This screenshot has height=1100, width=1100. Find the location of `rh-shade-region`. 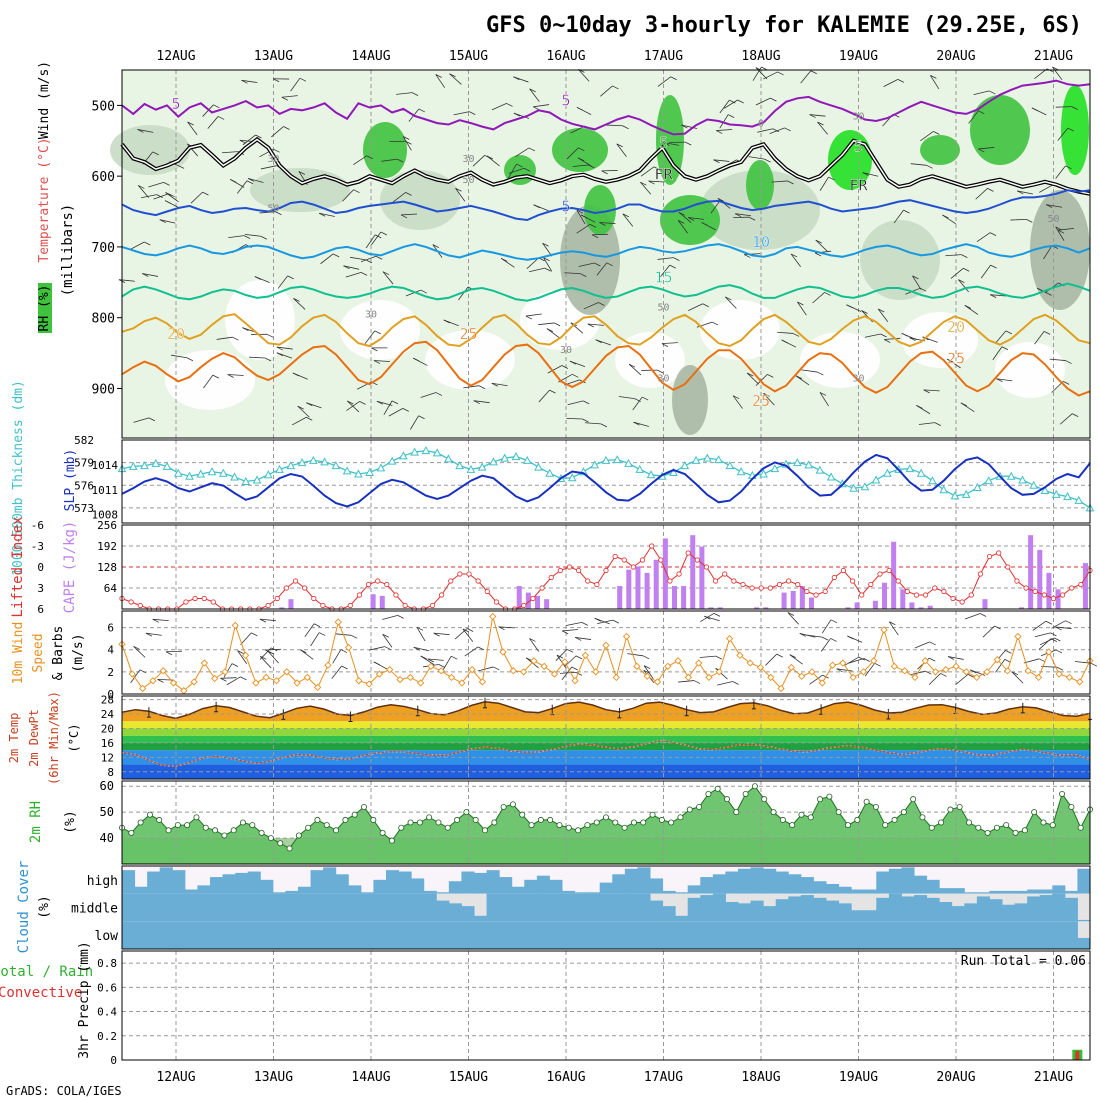

rh-shade-region is located at coordinates (690, 400).